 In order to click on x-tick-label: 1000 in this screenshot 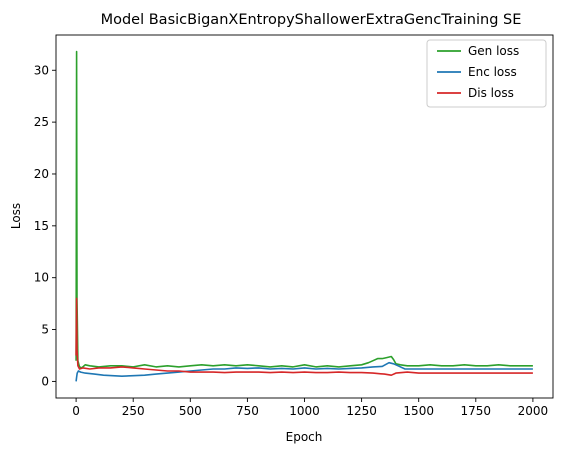, I will do `click(304, 411)`.